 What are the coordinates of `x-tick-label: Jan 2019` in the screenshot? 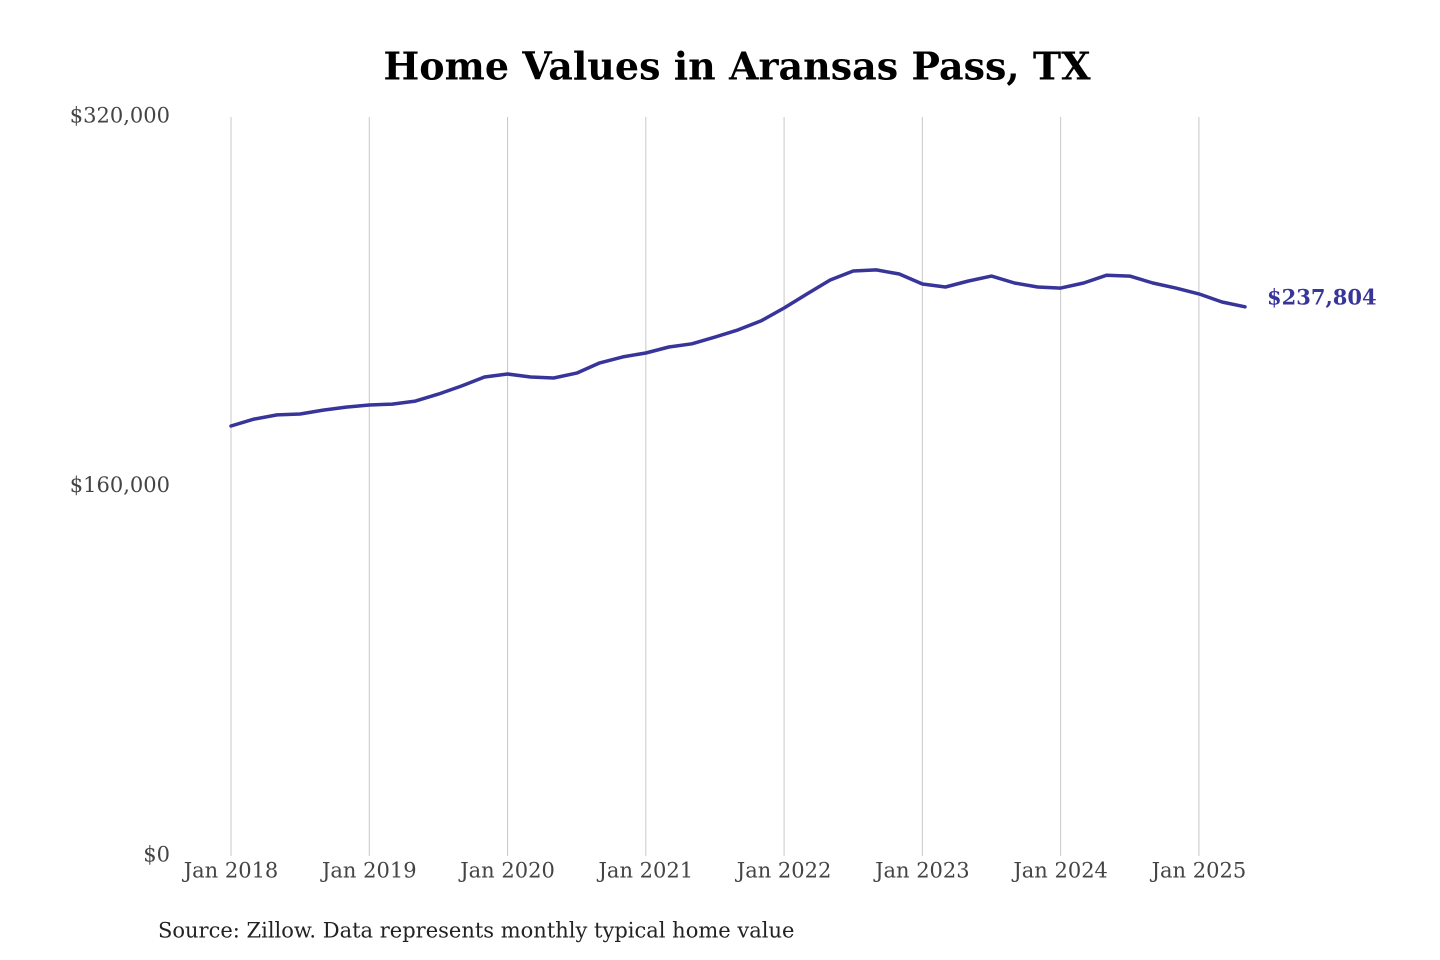 It's located at (368, 871).